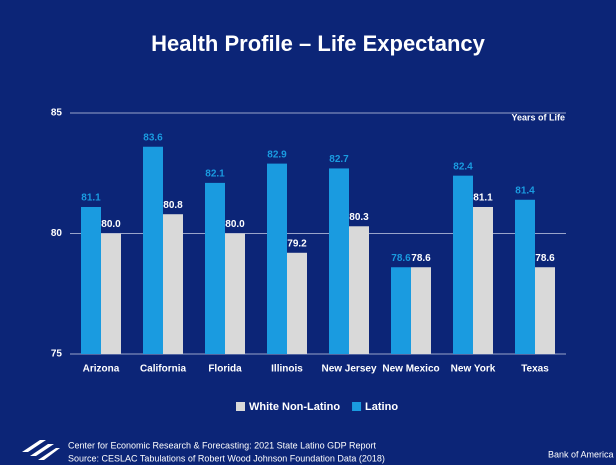 Image resolution: width=616 pixels, height=465 pixels. What do you see at coordinates (57, 233) in the screenshot?
I see `y-tick-label: 80` at bounding box center [57, 233].